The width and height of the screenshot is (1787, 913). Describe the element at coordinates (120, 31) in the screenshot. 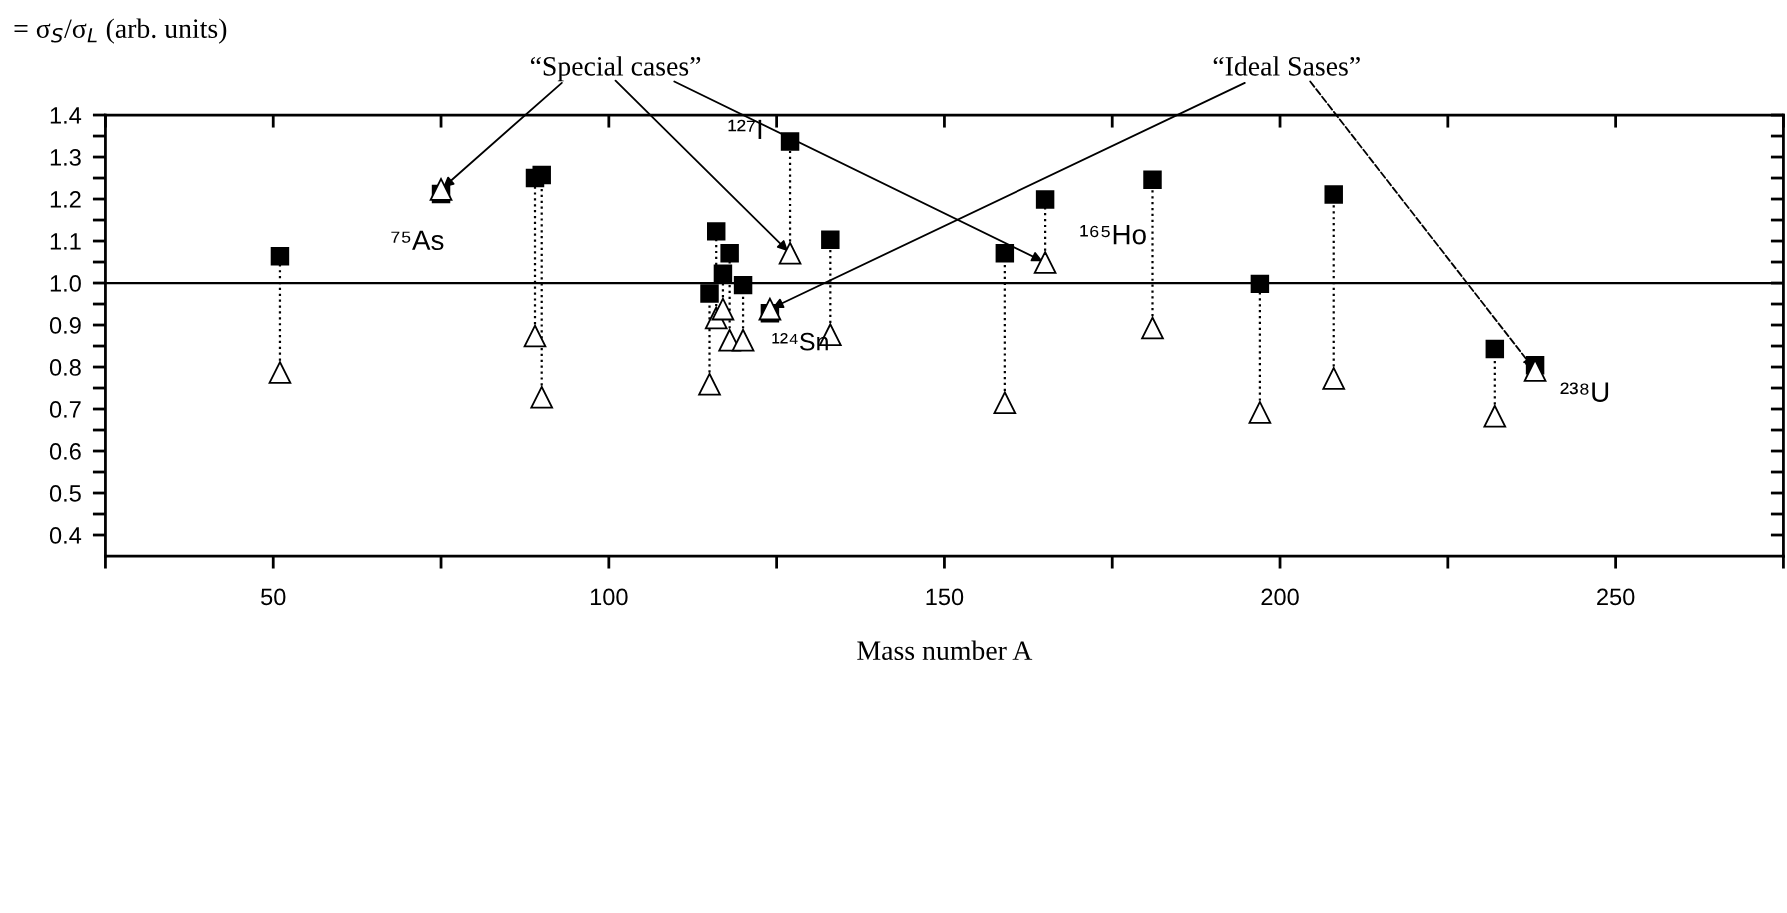

I see `y-axis-title: = σ$_{S}$/σ$_{L}$ (arb. units)` at that location.